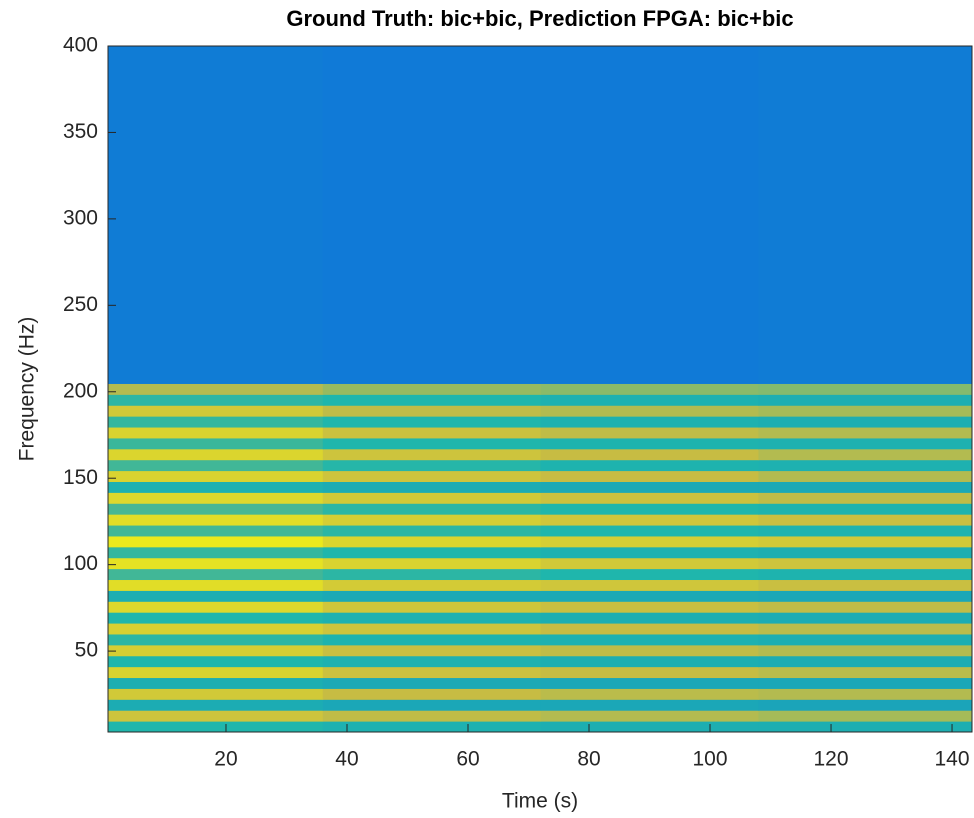 This screenshot has width=974, height=818. Describe the element at coordinates (709, 759) in the screenshot. I see `x-tick-label: 100` at that location.